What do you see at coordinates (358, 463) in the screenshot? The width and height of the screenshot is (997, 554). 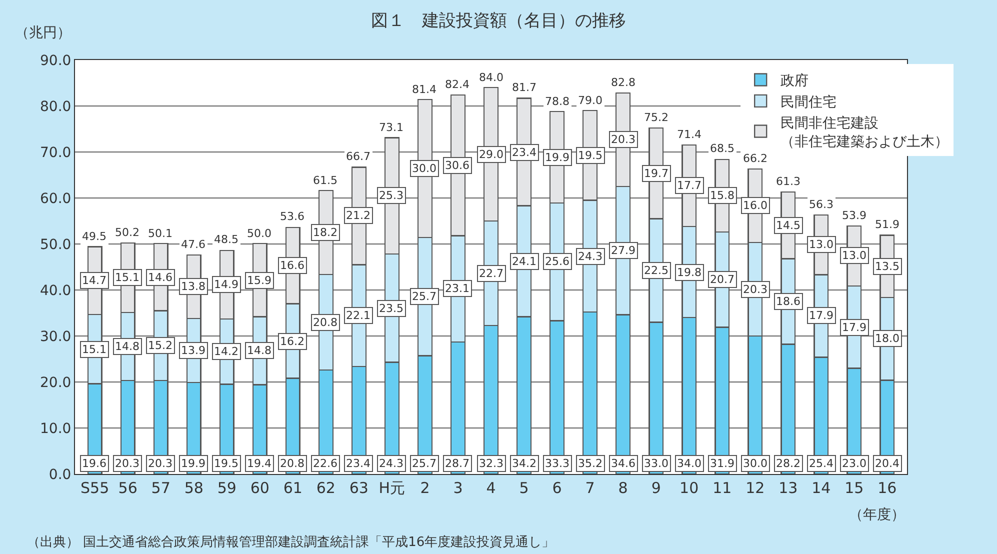 I see `text: 23.4` at bounding box center [358, 463].